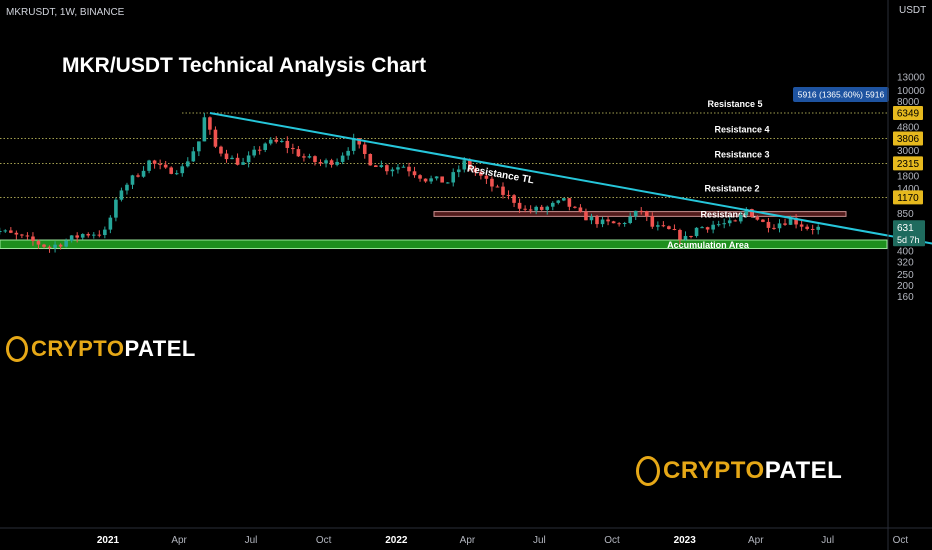 The image size is (932, 550). I want to click on price-label-box, so click(908, 113).